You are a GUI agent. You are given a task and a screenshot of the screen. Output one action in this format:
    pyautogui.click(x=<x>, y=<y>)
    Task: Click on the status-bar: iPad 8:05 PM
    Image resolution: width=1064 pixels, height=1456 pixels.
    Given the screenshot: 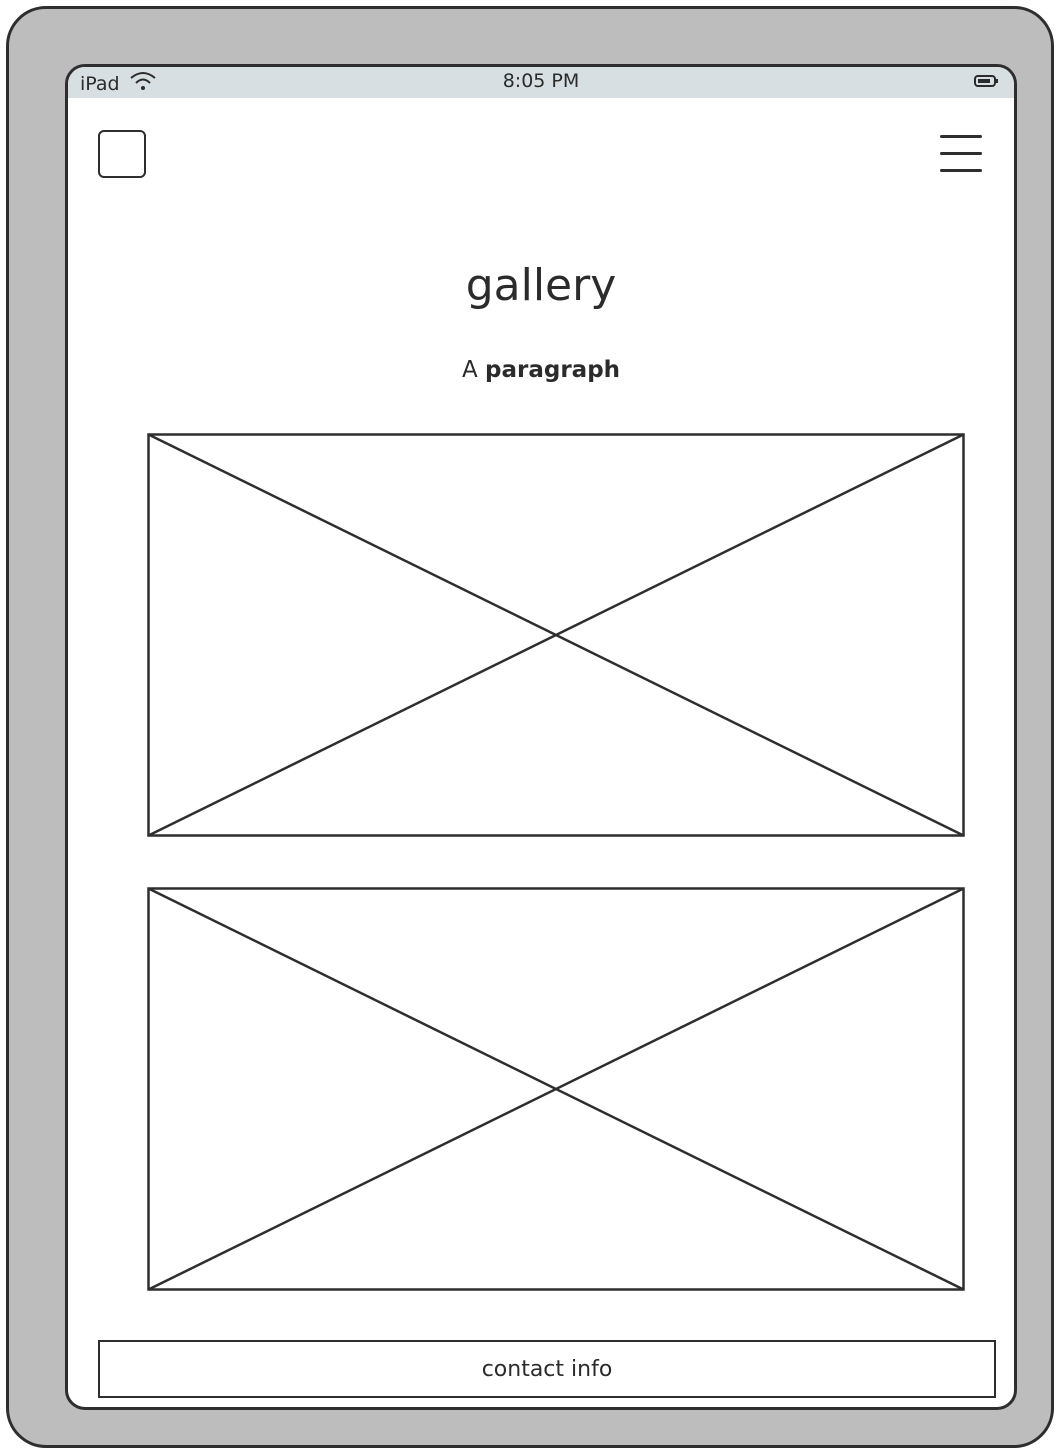 What is the action you would take?
    pyautogui.click(x=541, y=82)
    